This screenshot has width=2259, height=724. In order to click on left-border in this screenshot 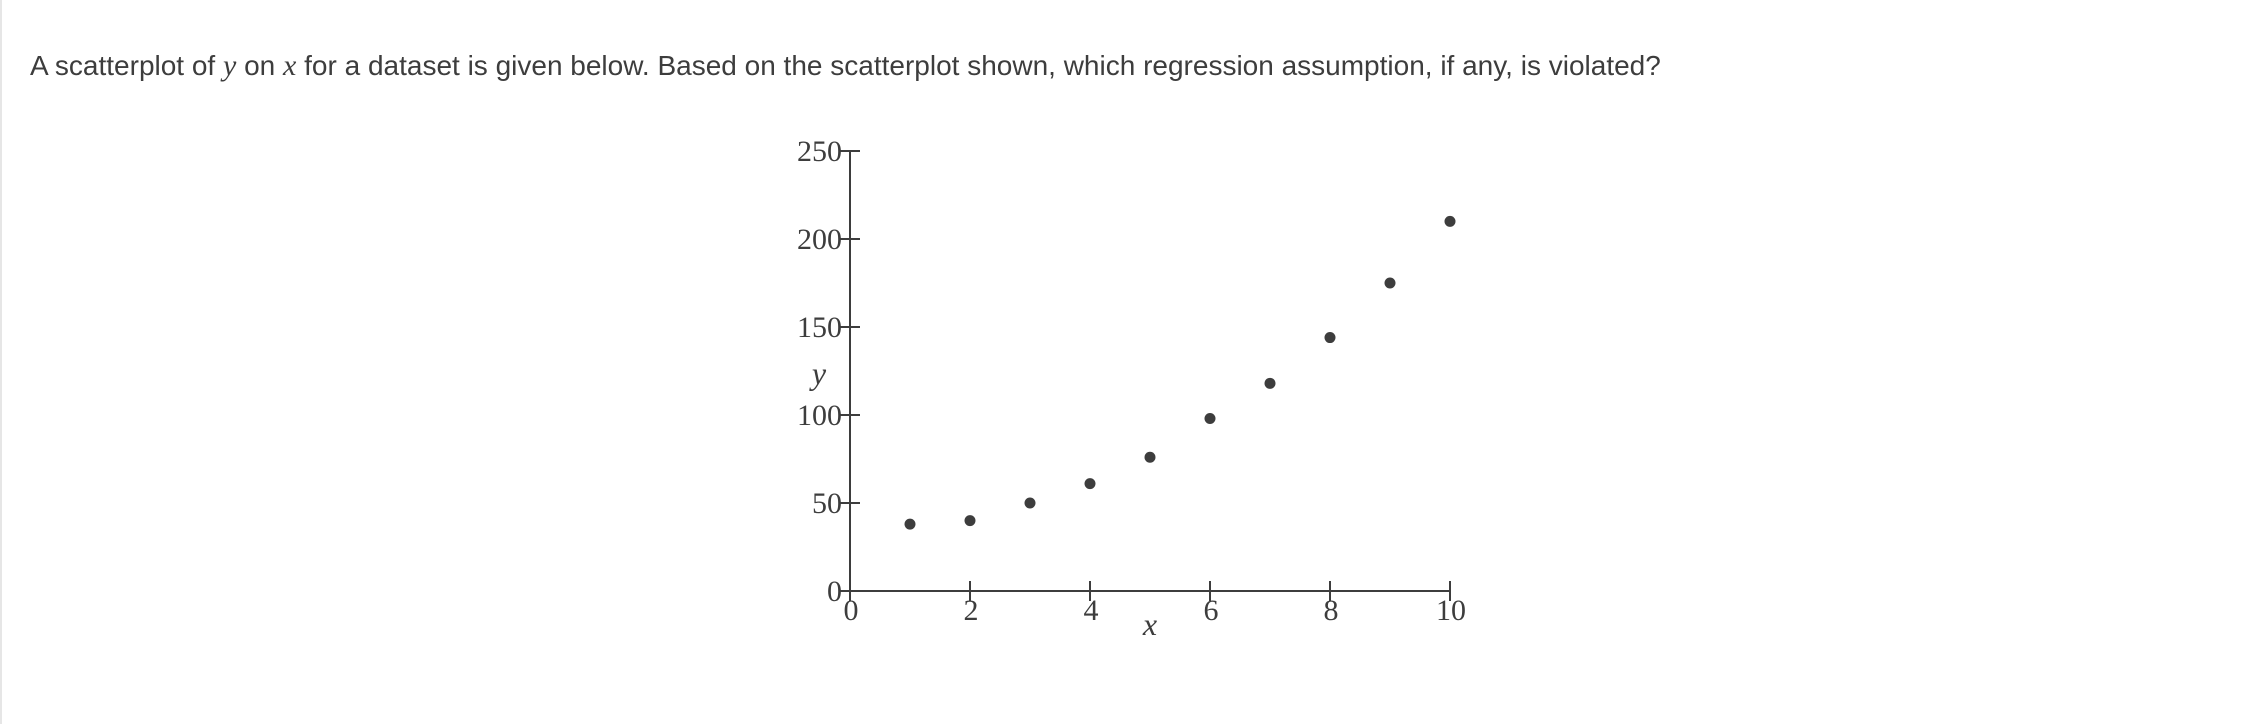, I will do `click(1, 362)`.